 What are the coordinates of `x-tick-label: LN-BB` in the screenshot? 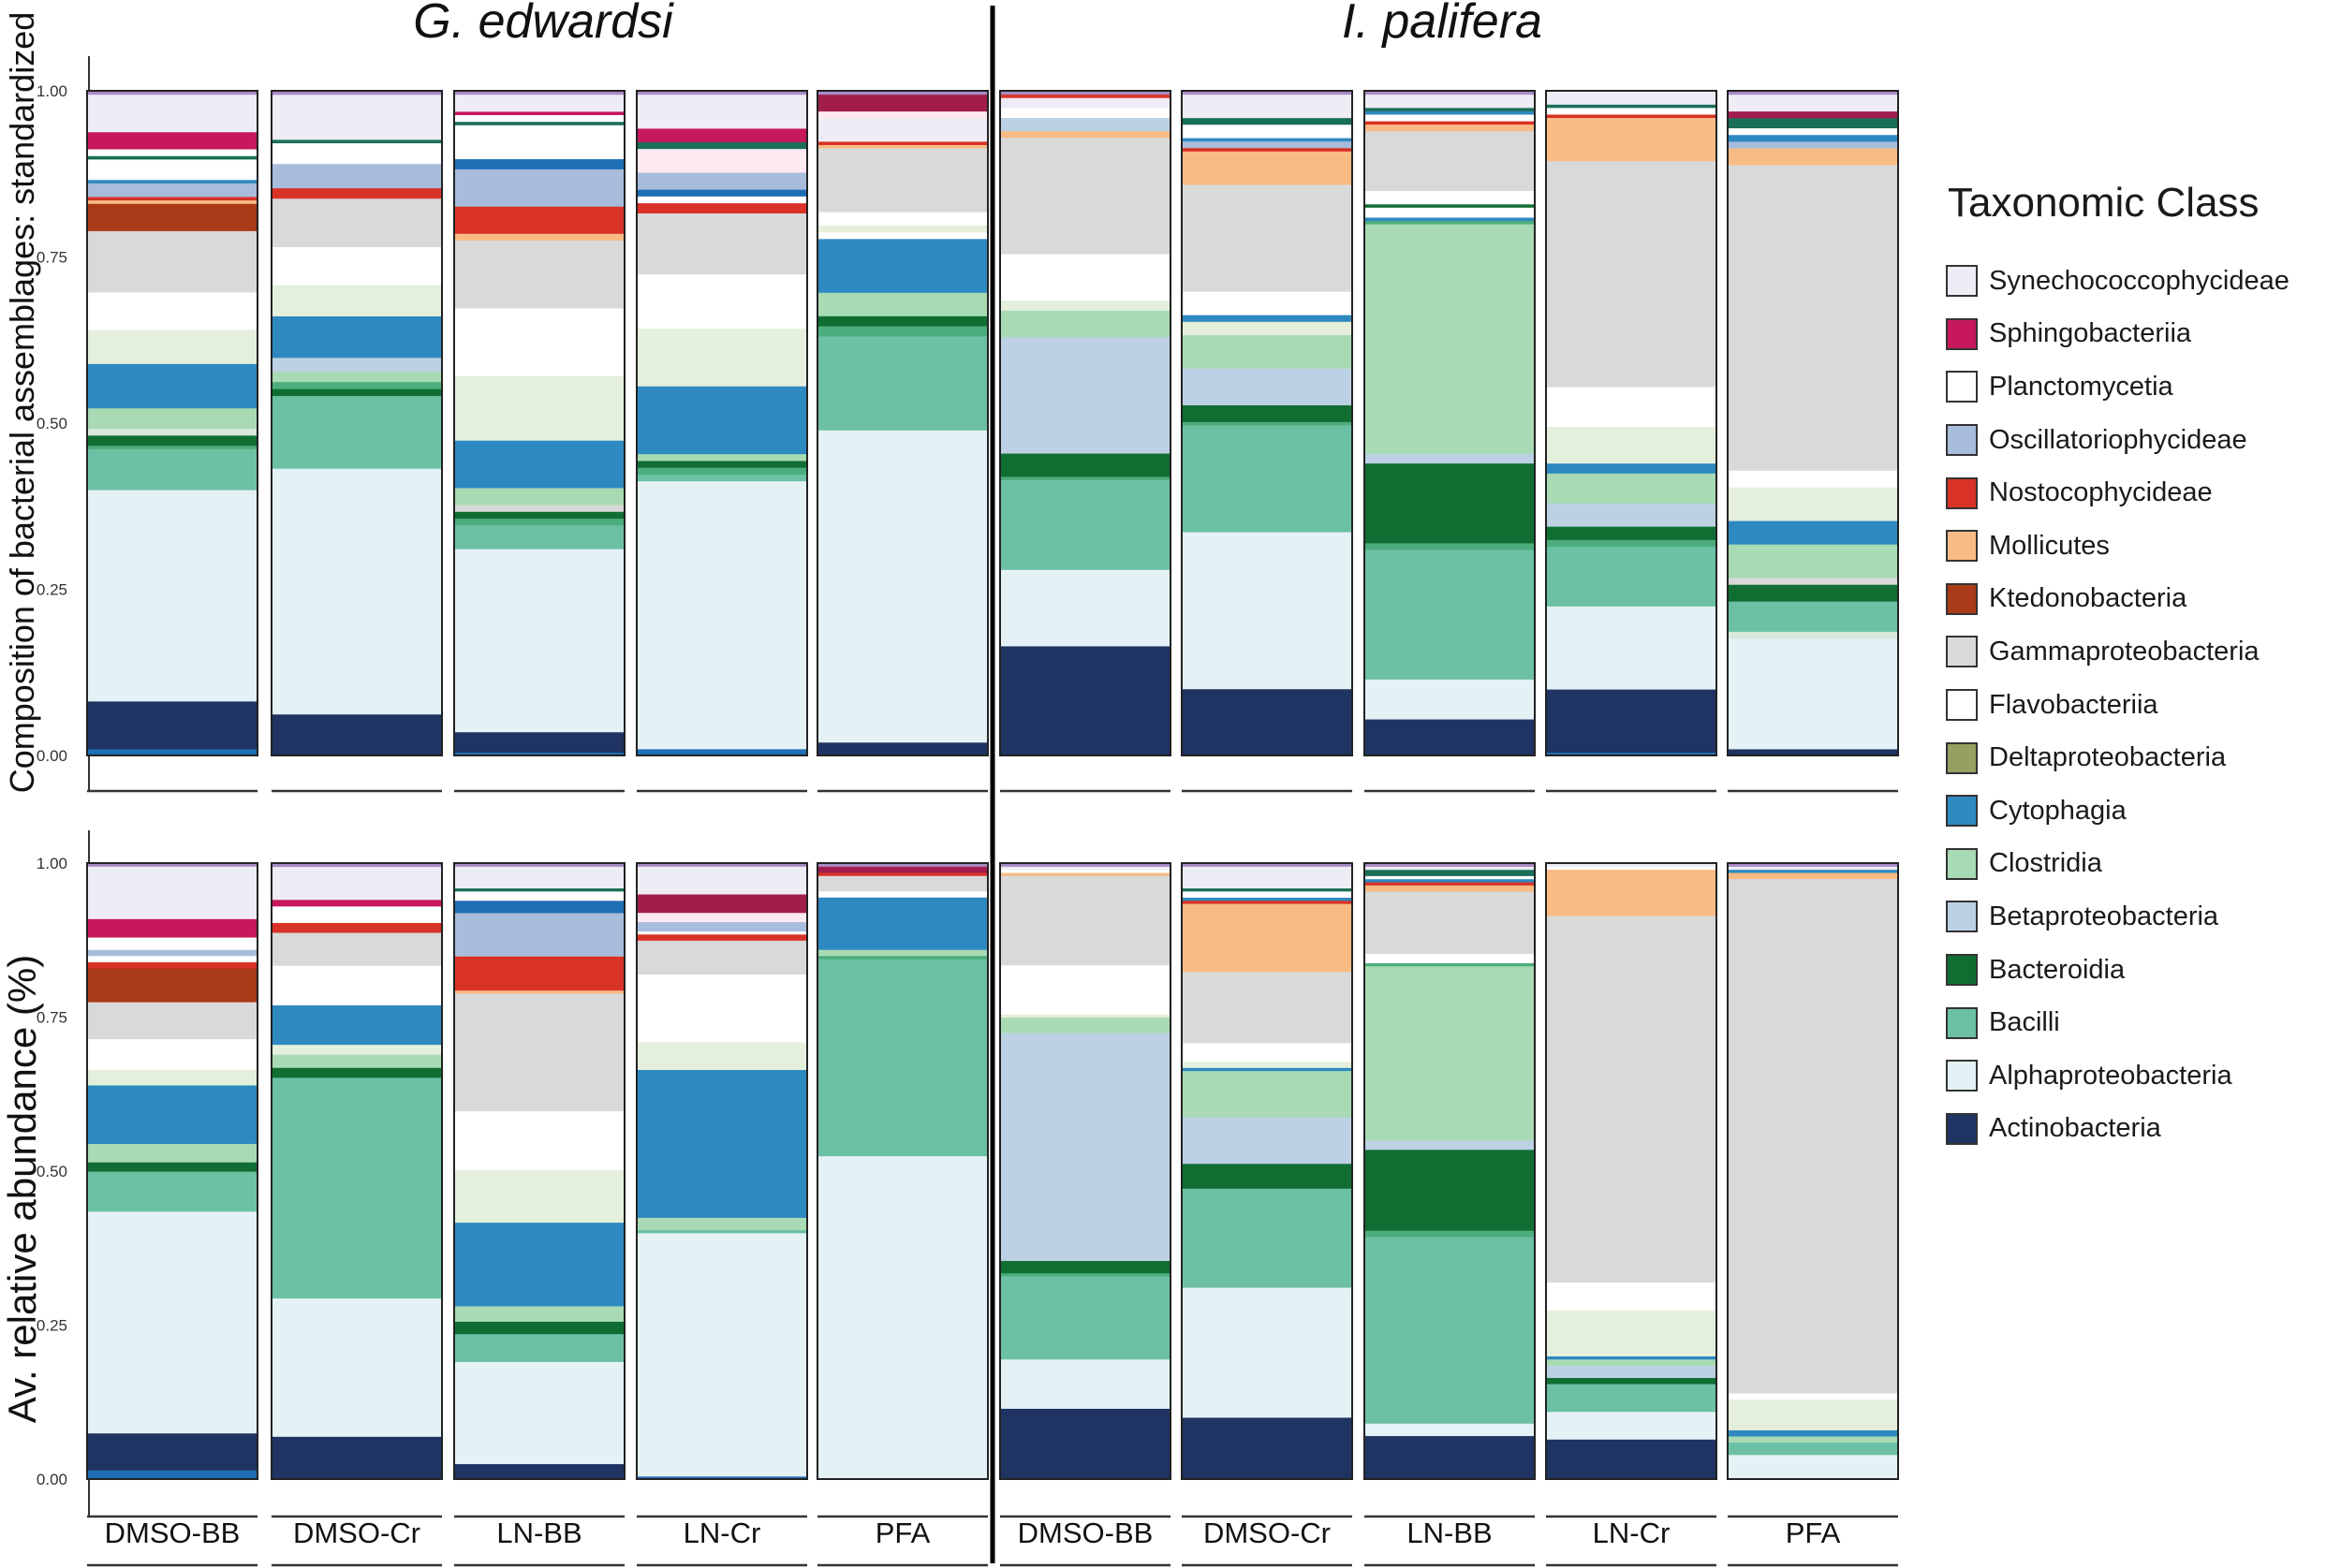 It's located at (1449, 1533).